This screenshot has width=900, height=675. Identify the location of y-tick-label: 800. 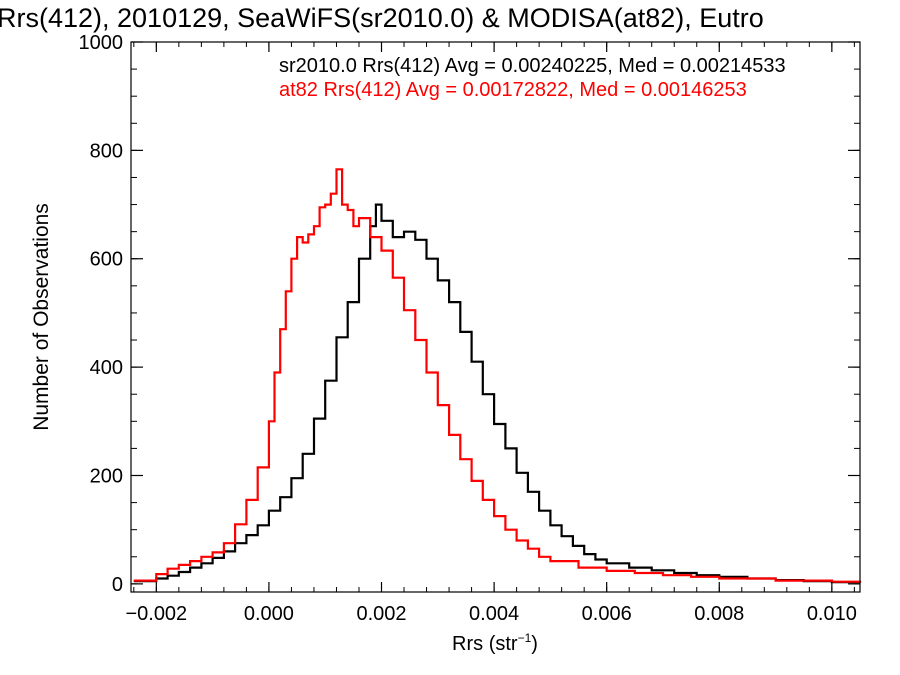
(106, 151).